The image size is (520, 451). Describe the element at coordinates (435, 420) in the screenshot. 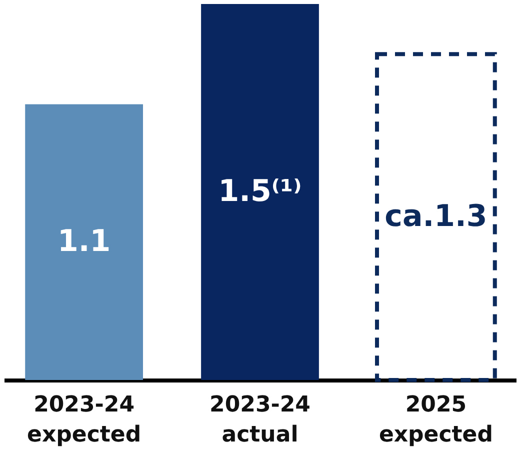

I see `x-tick-label: 2025 expected` at that location.